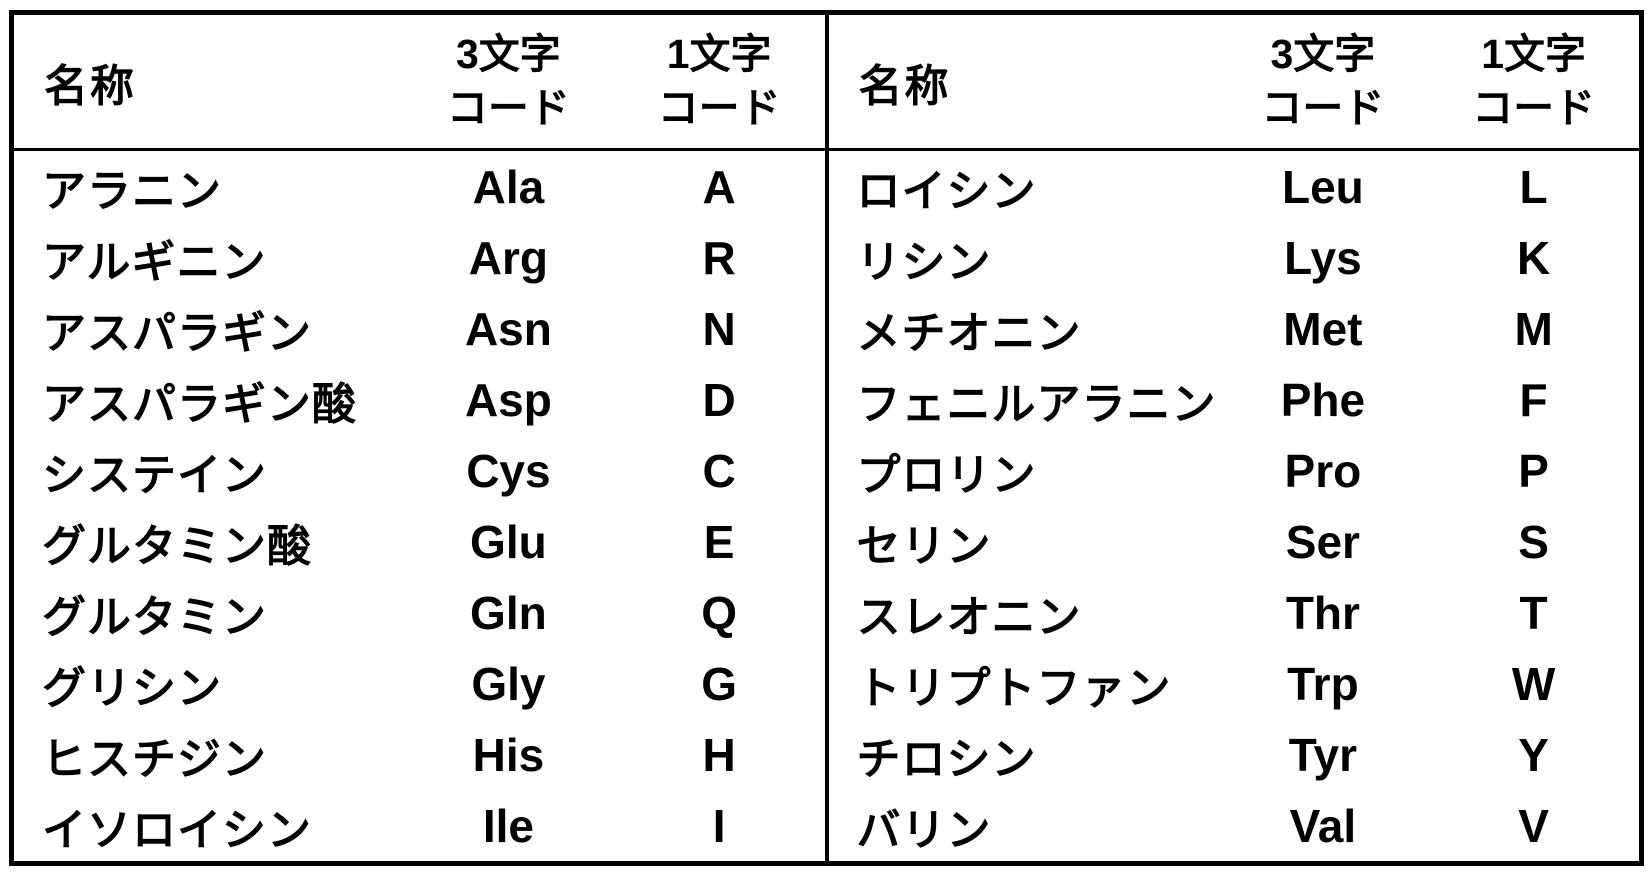 This screenshot has width=1649, height=877. I want to click on code3-cell: Tyr, so click(1322, 754).